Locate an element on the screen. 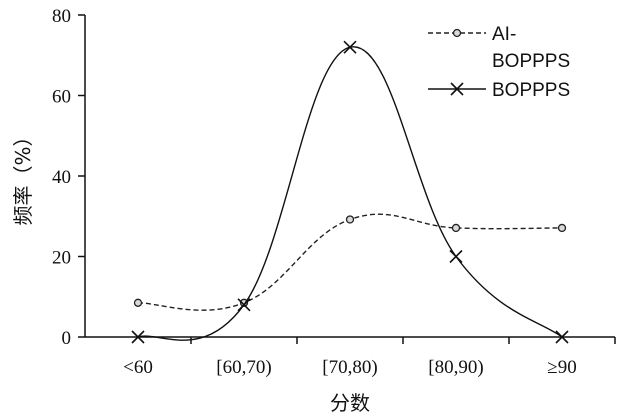  y-tick-label: 40 is located at coordinates (61, 177).